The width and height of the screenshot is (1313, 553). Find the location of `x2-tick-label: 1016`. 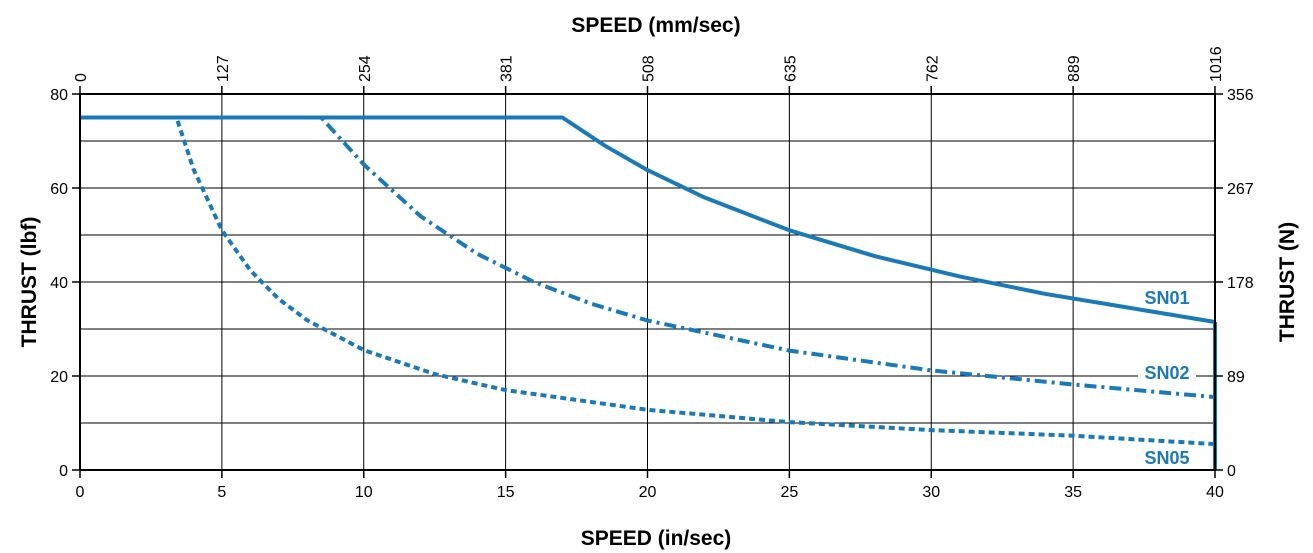

x2-tick-label: 1016 is located at coordinates (1216, 64).